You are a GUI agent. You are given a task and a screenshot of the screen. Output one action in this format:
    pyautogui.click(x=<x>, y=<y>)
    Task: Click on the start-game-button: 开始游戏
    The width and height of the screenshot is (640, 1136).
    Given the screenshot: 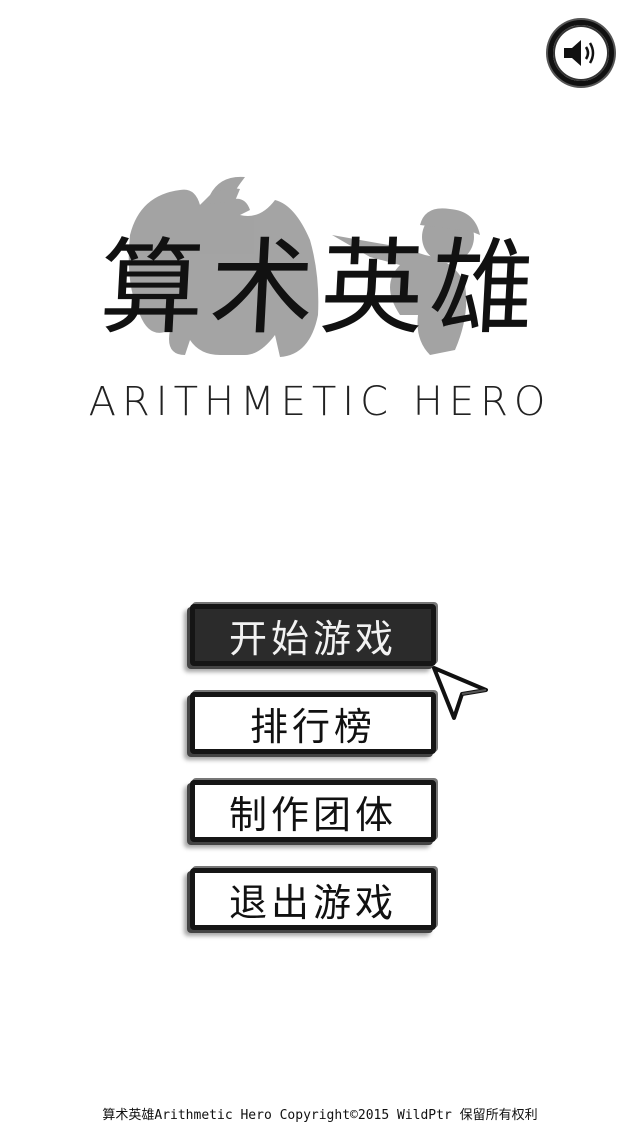 What is the action you would take?
    pyautogui.click(x=313, y=635)
    